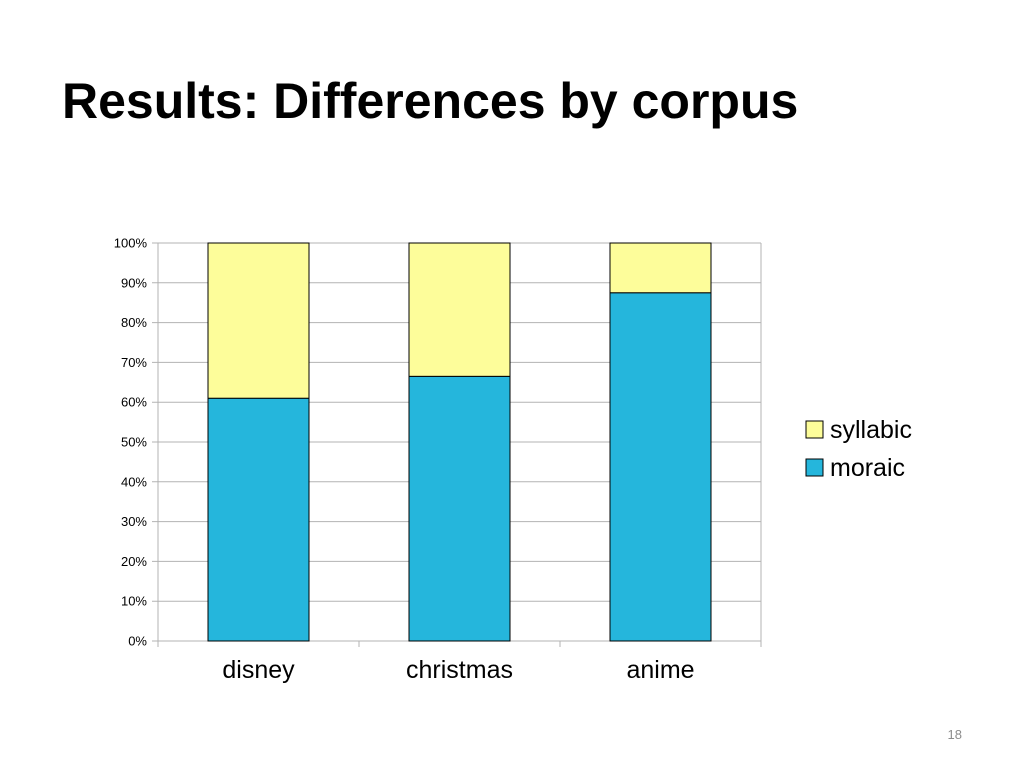 The image size is (1024, 768). I want to click on y-tick-label: 100%, so click(131, 243).